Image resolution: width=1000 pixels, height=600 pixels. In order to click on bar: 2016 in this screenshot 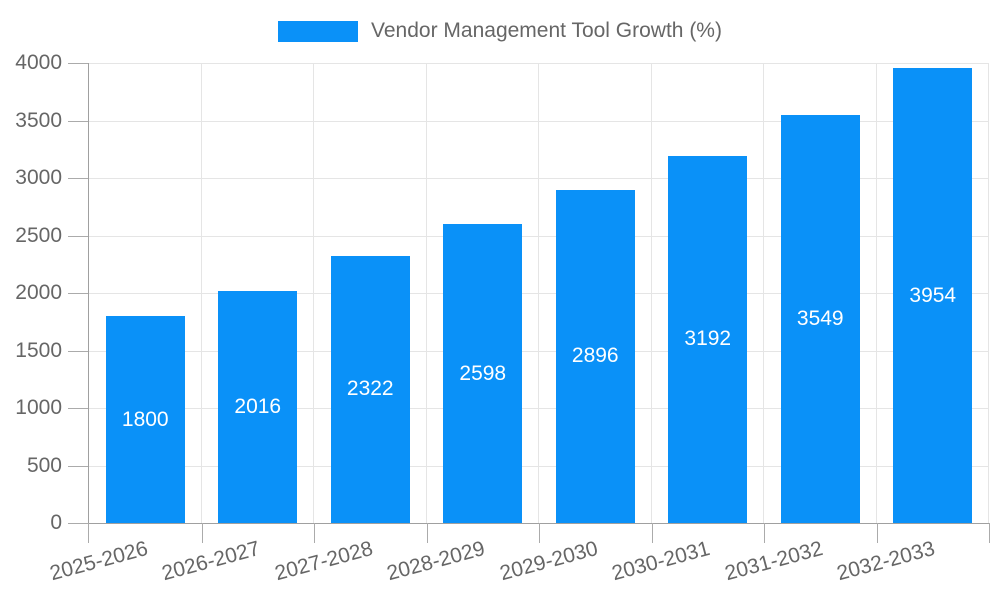, I will do `click(258, 407)`.